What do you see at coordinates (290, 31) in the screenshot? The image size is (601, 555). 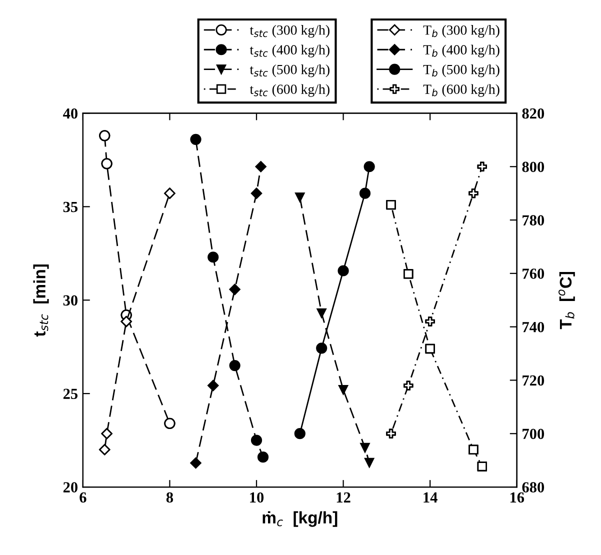 I see `legend-label: t$_{stc}$ (300 kg/h)` at bounding box center [290, 31].